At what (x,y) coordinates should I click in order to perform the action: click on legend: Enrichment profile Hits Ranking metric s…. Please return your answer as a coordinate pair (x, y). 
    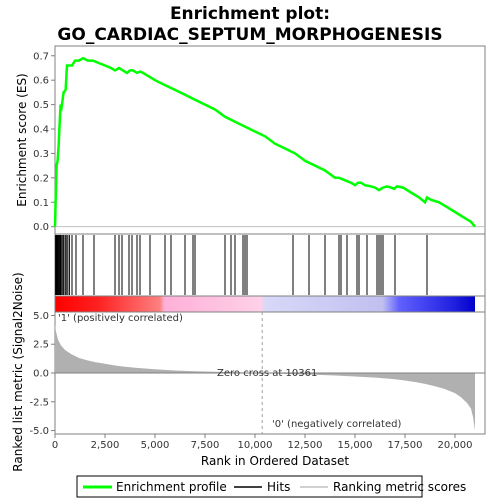
    Looking at the image, I should click on (271, 486).